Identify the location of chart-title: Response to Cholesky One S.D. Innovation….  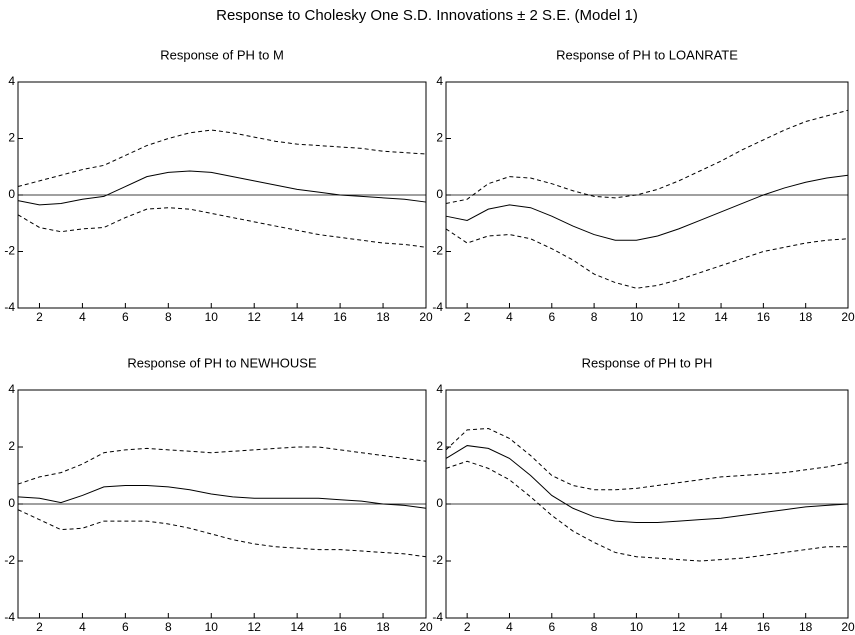
(427, 15).